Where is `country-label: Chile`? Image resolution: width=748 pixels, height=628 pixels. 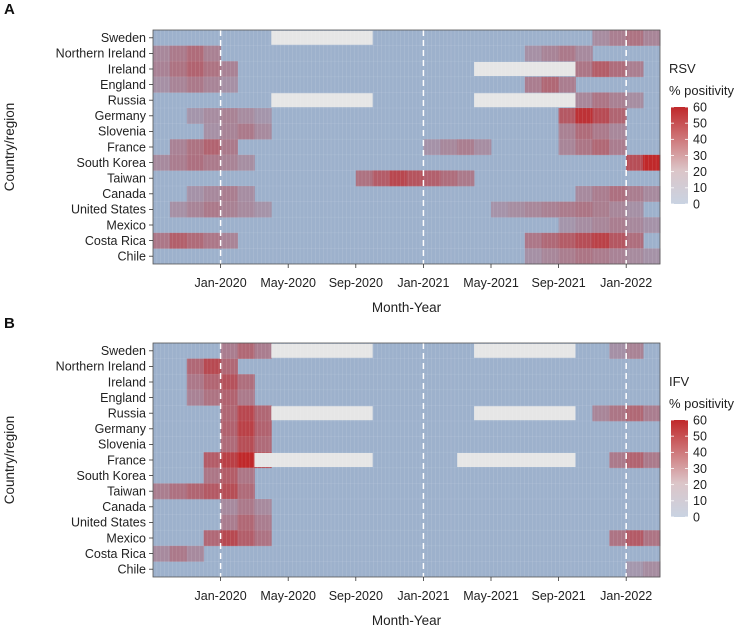 country-label: Chile is located at coordinates (132, 570).